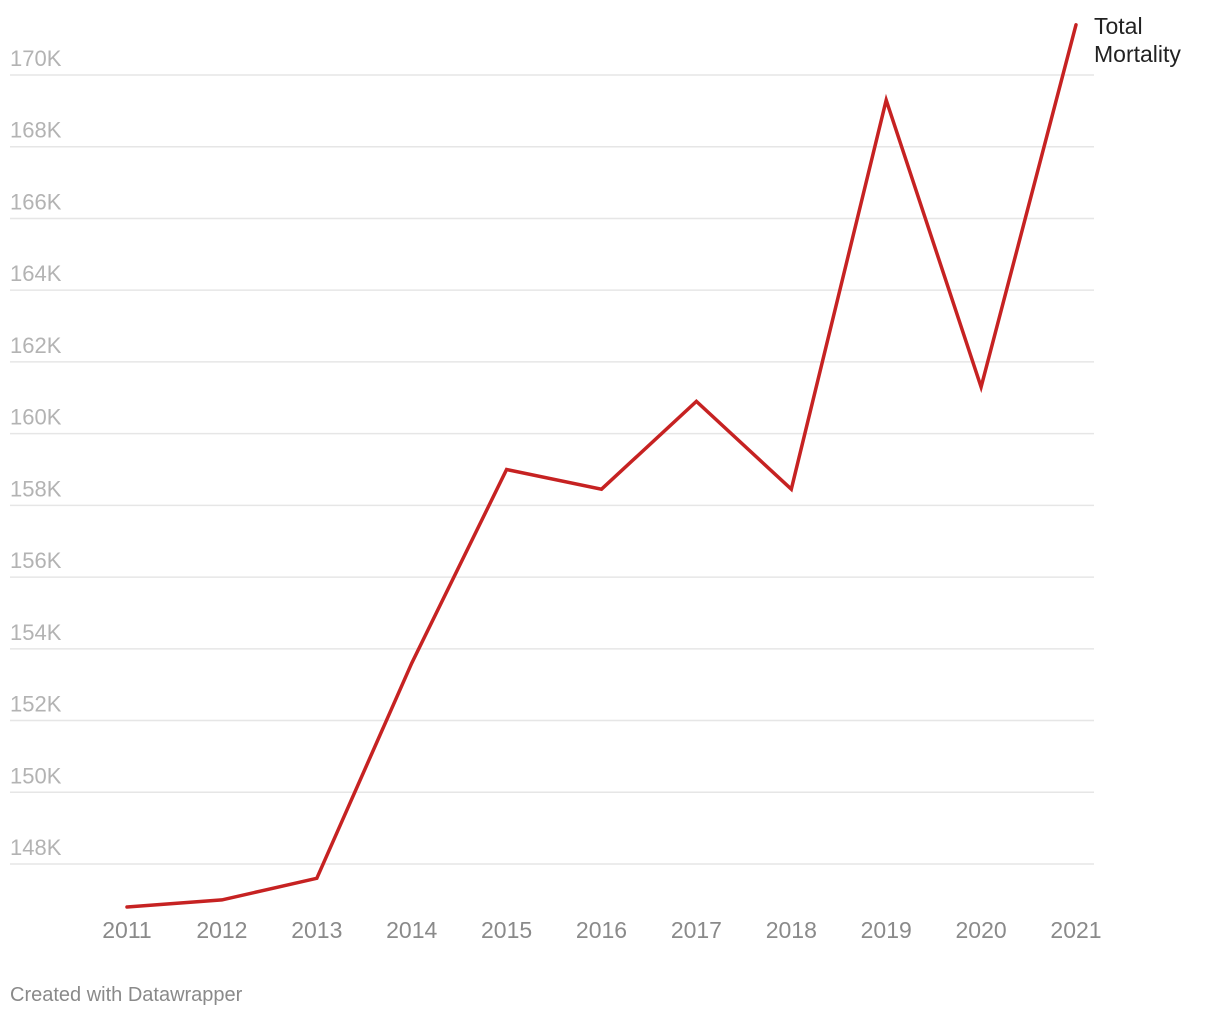 This screenshot has width=1220, height=1020. What do you see at coordinates (36, 560) in the screenshot?
I see `y-tick-label: 156K` at bounding box center [36, 560].